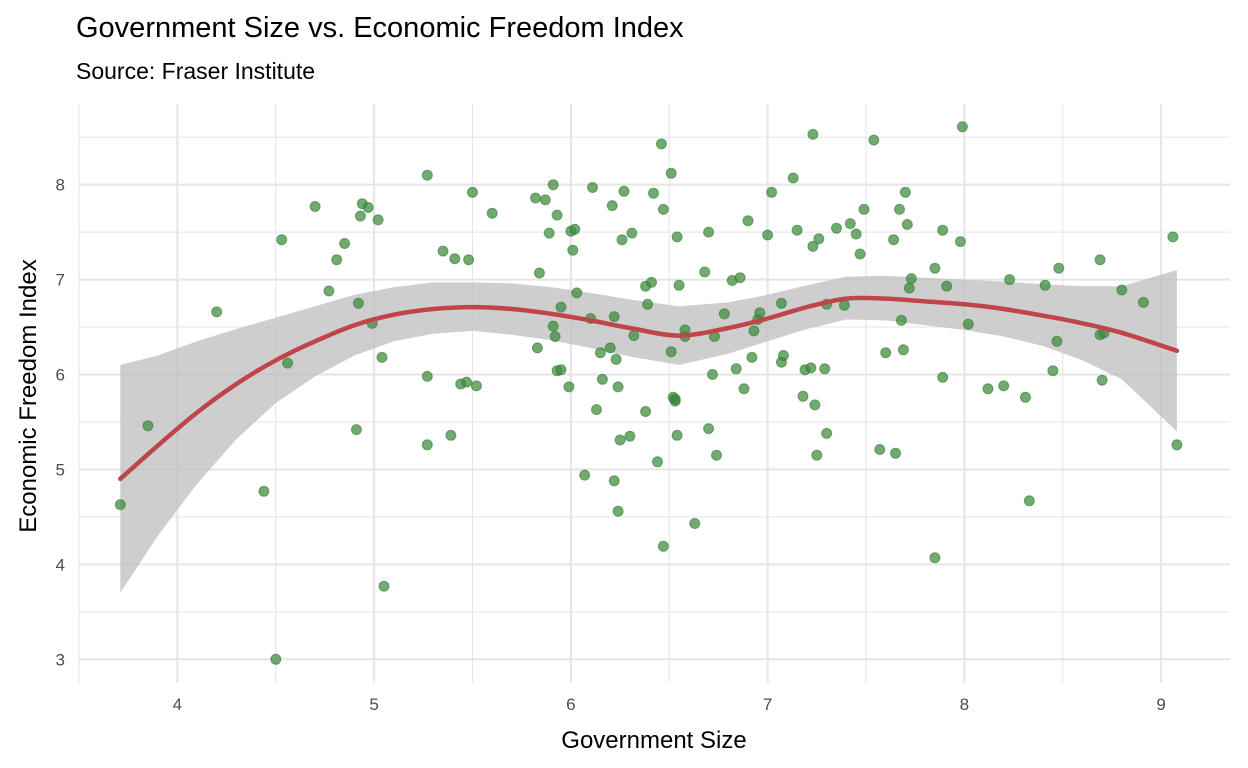  I want to click on y-tick-label: 7, so click(60, 280).